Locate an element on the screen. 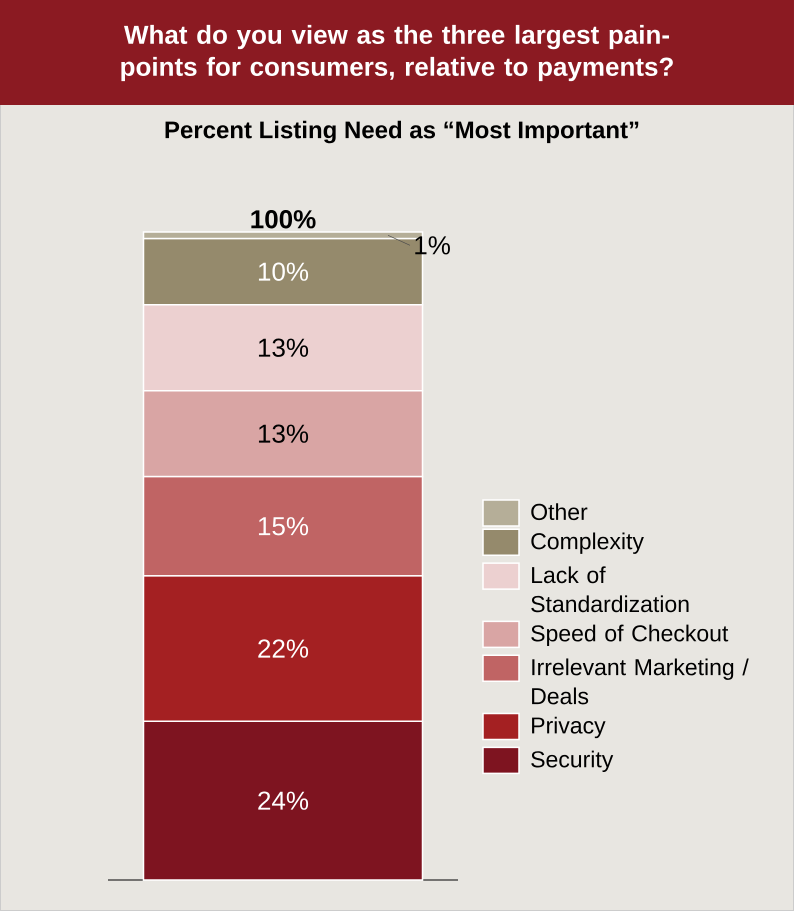  legend-label: Speed of Checkout is located at coordinates (629, 635).